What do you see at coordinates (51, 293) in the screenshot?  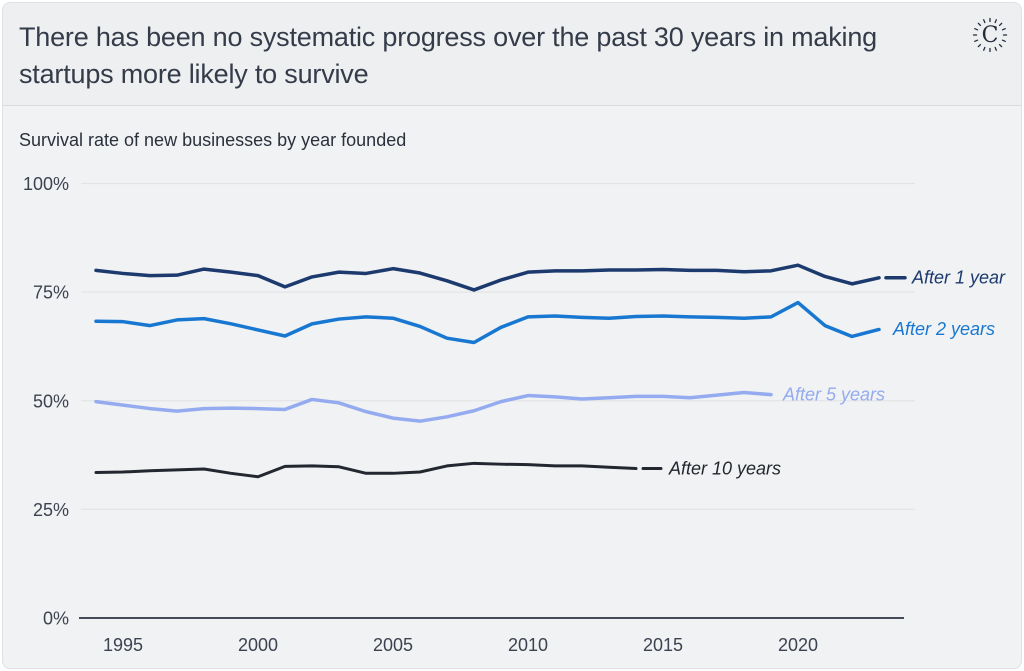 I see `y-tick-label-75: 75%` at bounding box center [51, 293].